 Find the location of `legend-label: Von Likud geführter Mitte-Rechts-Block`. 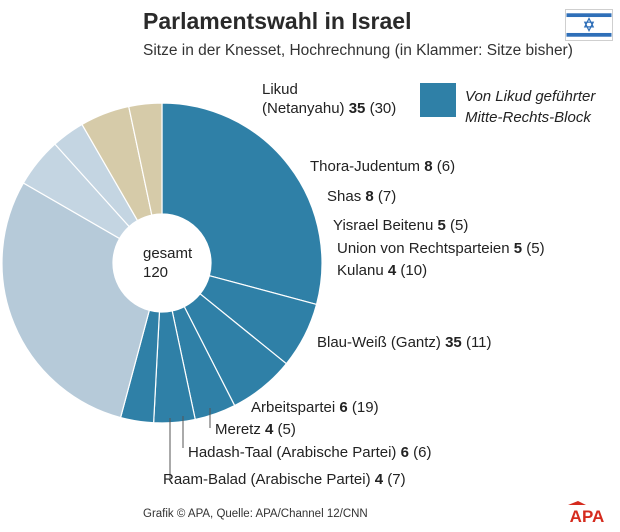

legend-label: Von Likud geführter Mitte-Rechts-Block is located at coordinates (540, 107).